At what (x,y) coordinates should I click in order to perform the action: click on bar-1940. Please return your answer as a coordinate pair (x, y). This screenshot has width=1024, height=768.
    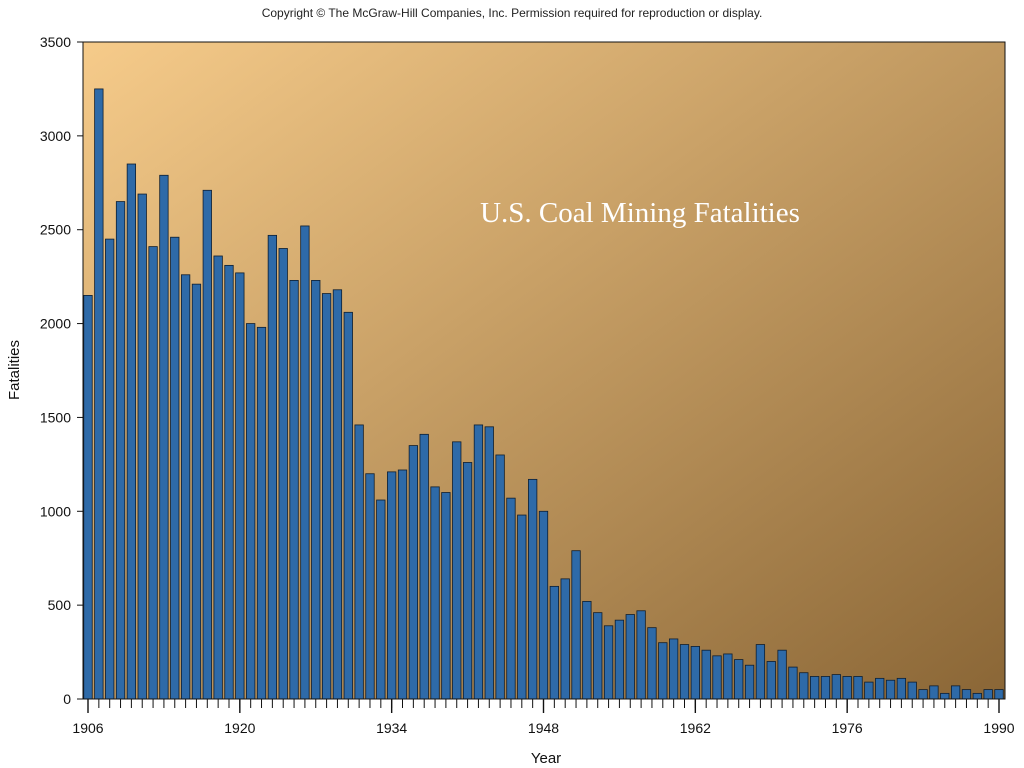
    Looking at the image, I should click on (457, 570).